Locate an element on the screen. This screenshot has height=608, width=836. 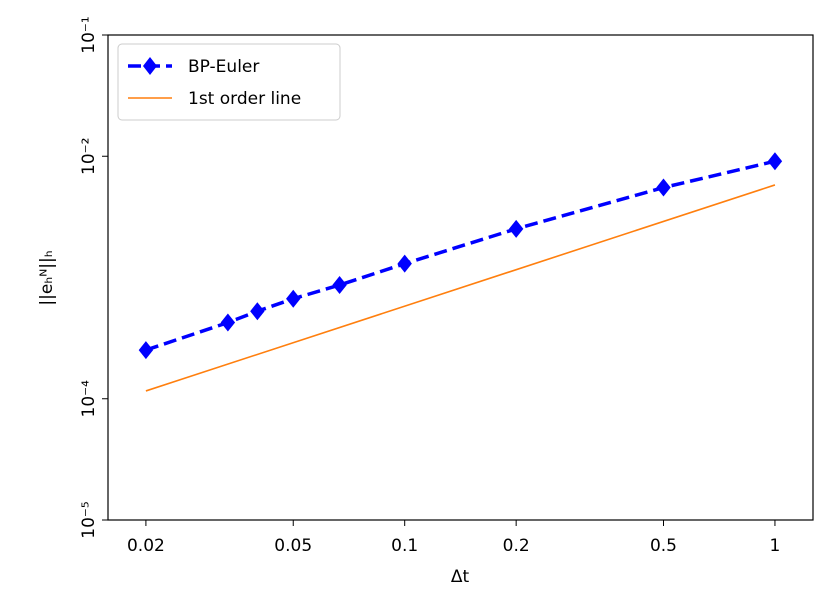
x-tick-label: 0.05 is located at coordinates (293, 546).